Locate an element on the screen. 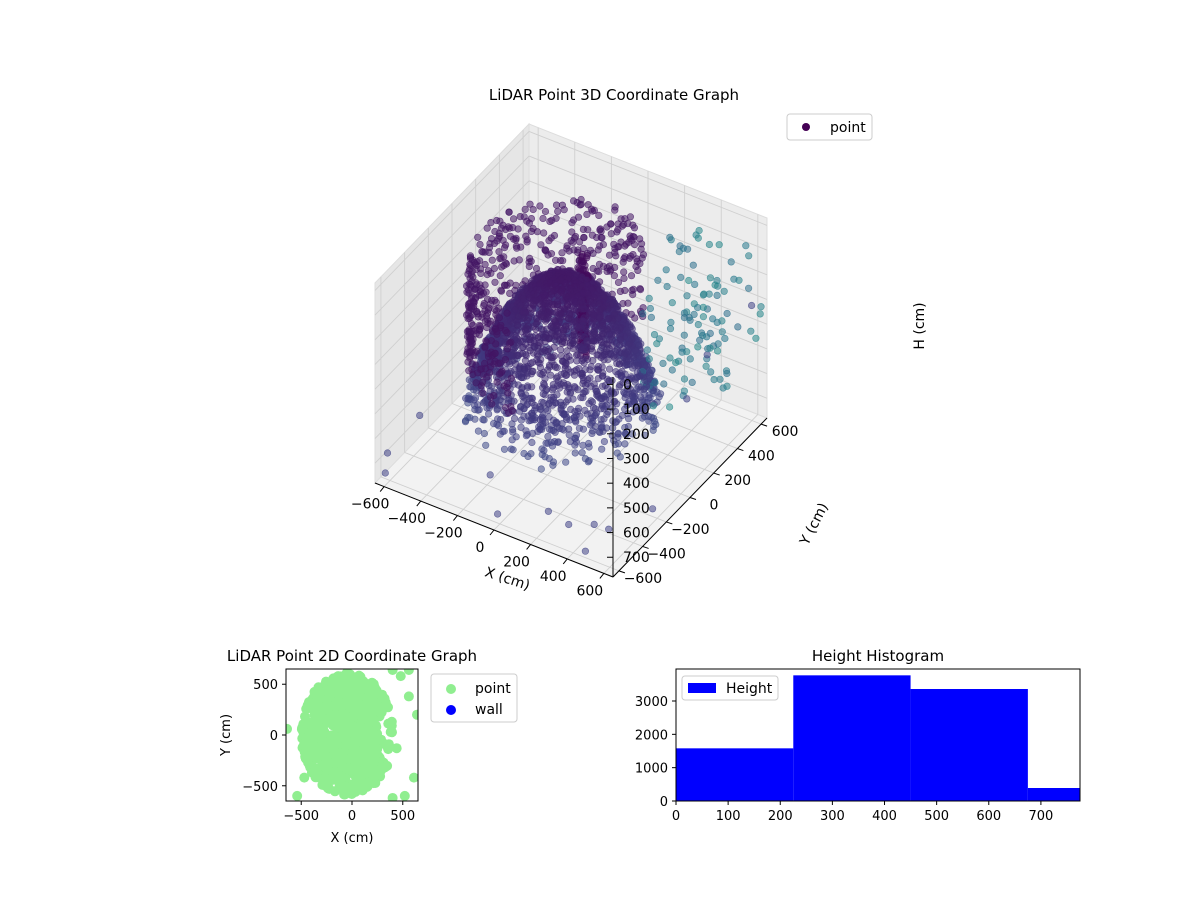  grid-line-h is located at coordinates (648, 178).